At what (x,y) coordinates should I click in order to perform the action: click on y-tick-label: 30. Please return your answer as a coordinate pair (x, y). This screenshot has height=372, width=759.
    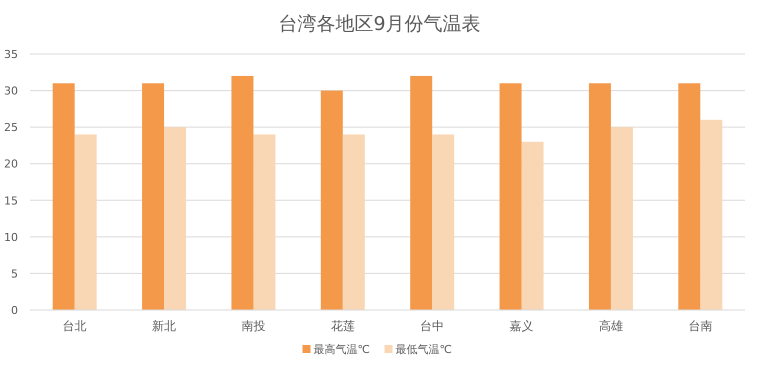
    Looking at the image, I should click on (11, 91).